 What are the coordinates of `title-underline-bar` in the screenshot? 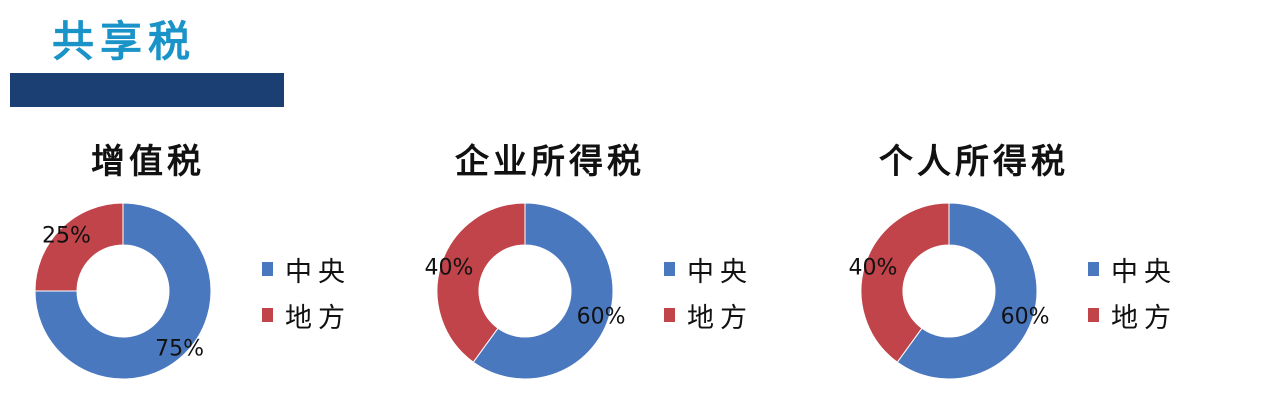 It's located at (147, 90).